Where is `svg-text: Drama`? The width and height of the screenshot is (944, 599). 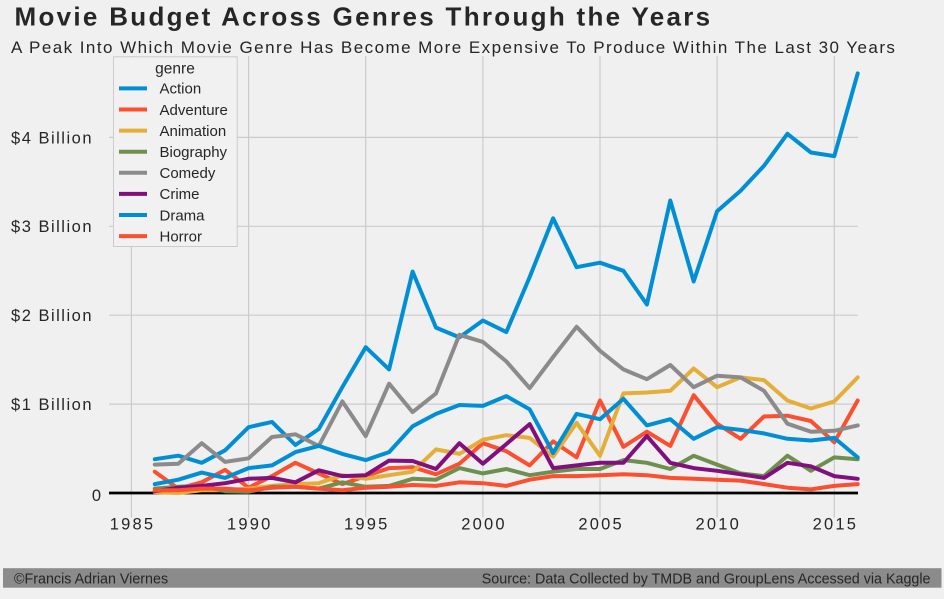
svg-text: Drama is located at coordinates (183, 215).